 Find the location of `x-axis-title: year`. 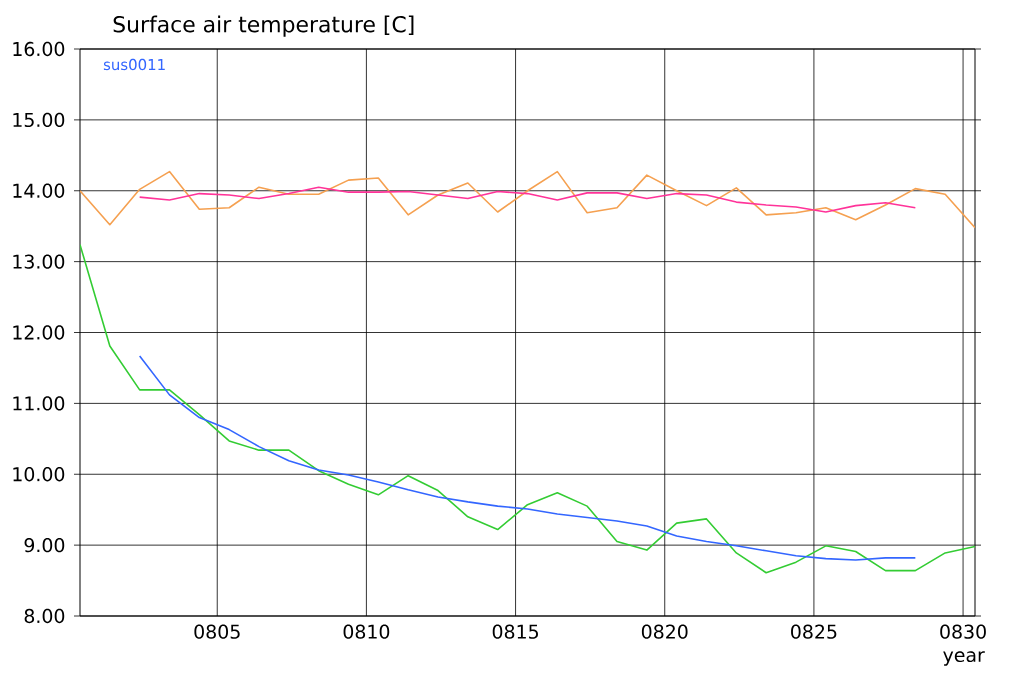

x-axis-title: year is located at coordinates (964, 658).